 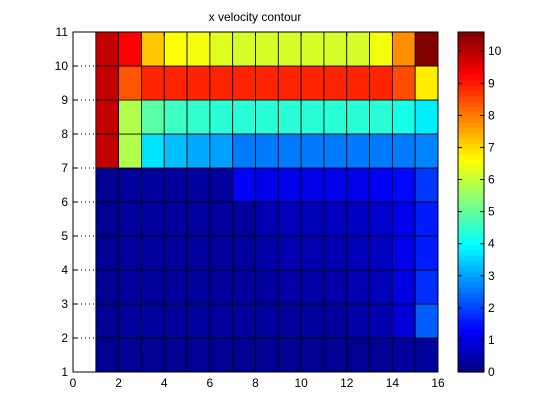 What do you see at coordinates (64, 100) in the screenshot?
I see `y-tick-label: 9` at bounding box center [64, 100].